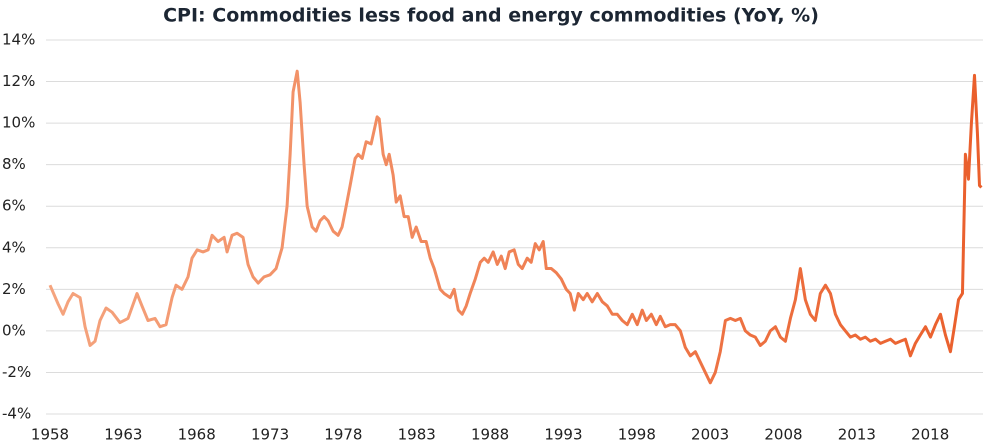  I want to click on x-tick-label: 1993, so click(563, 435).